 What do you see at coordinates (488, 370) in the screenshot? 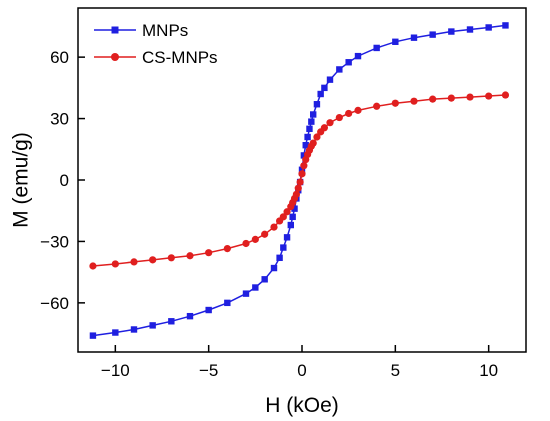
I see `x-tick-label: 10` at bounding box center [488, 370].